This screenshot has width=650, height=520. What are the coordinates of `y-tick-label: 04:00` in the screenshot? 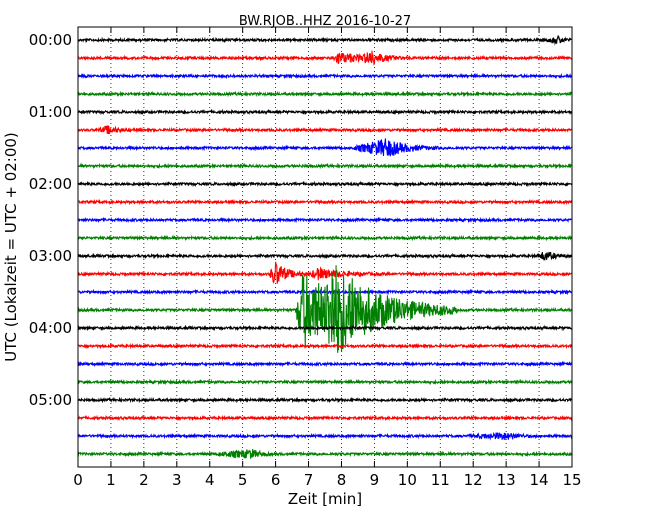 It's located at (50, 328).